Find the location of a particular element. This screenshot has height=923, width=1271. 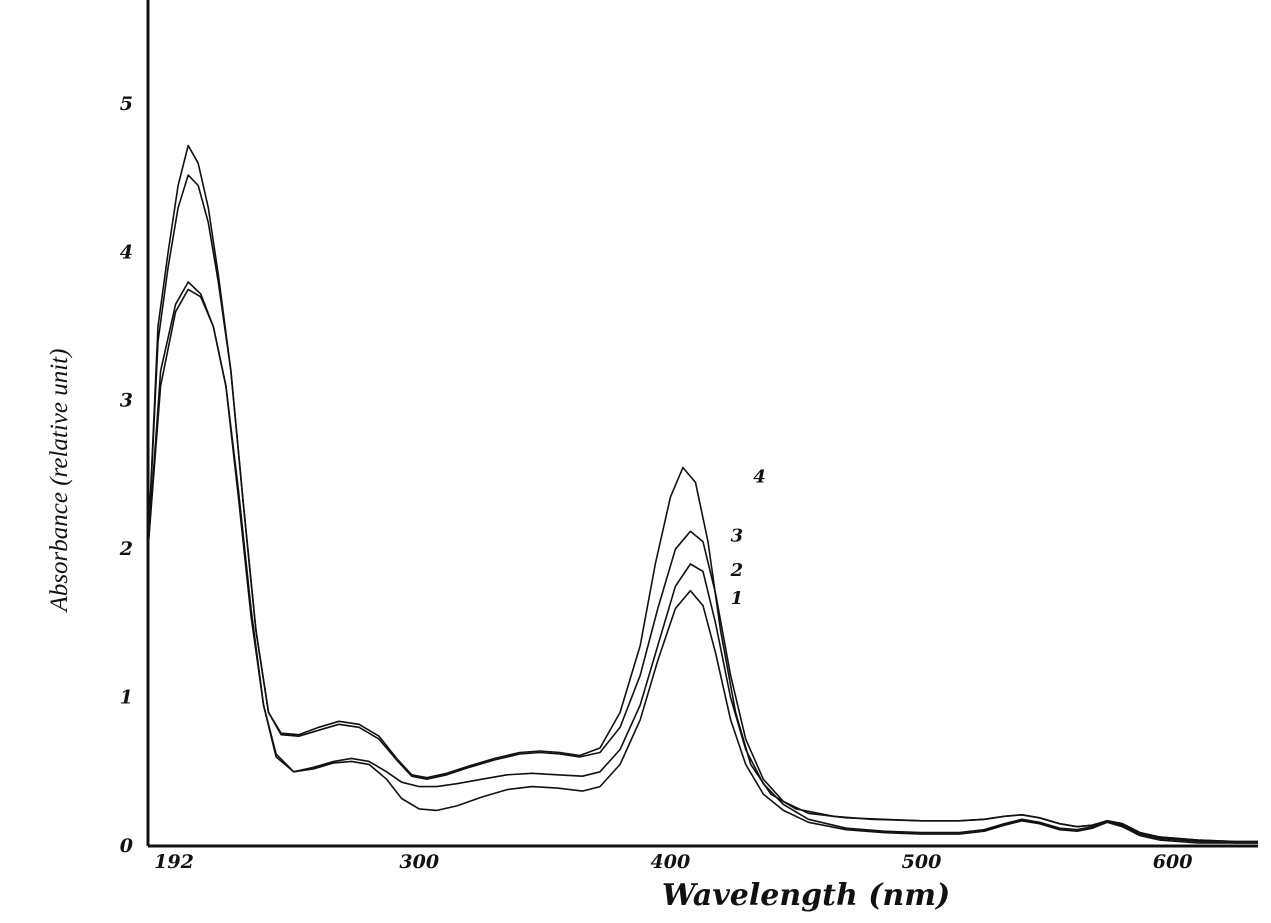

series-3-label: 3 is located at coordinates (737, 536).